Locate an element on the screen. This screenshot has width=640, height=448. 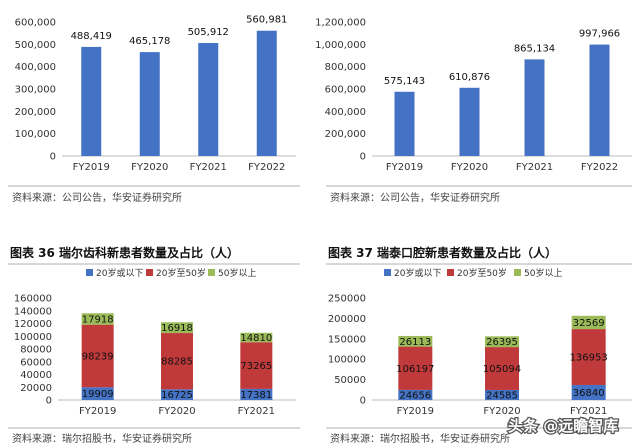
data-label: 24585 is located at coordinates (502, 395).